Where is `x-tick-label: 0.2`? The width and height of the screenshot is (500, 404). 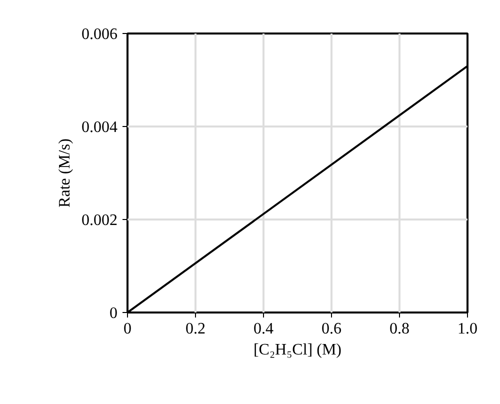
x-tick-label: 0.2 is located at coordinates (196, 329).